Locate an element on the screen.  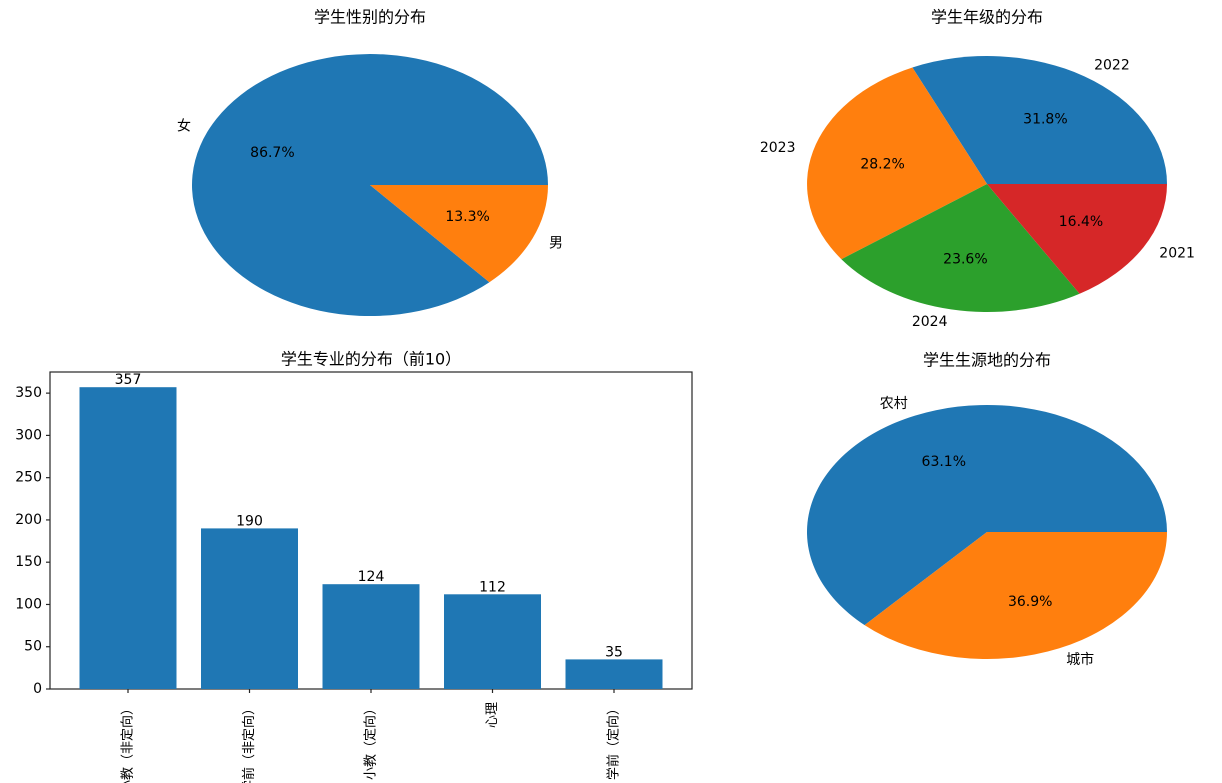
bar-value-label: 35 is located at coordinates (614, 652).